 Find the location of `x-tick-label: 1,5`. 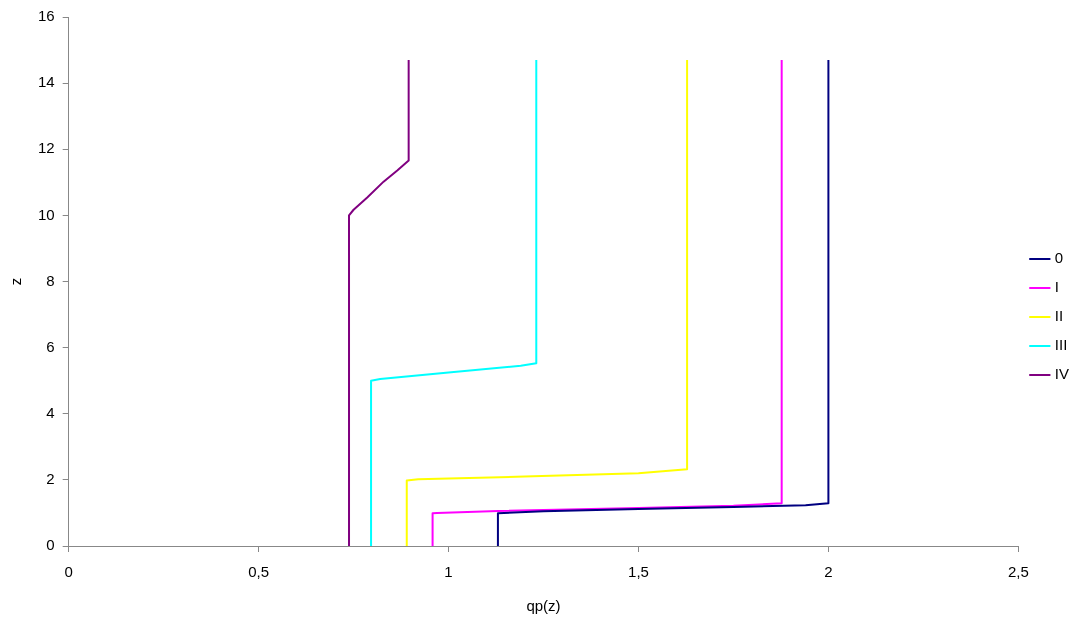

x-tick-label: 1,5 is located at coordinates (638, 572).